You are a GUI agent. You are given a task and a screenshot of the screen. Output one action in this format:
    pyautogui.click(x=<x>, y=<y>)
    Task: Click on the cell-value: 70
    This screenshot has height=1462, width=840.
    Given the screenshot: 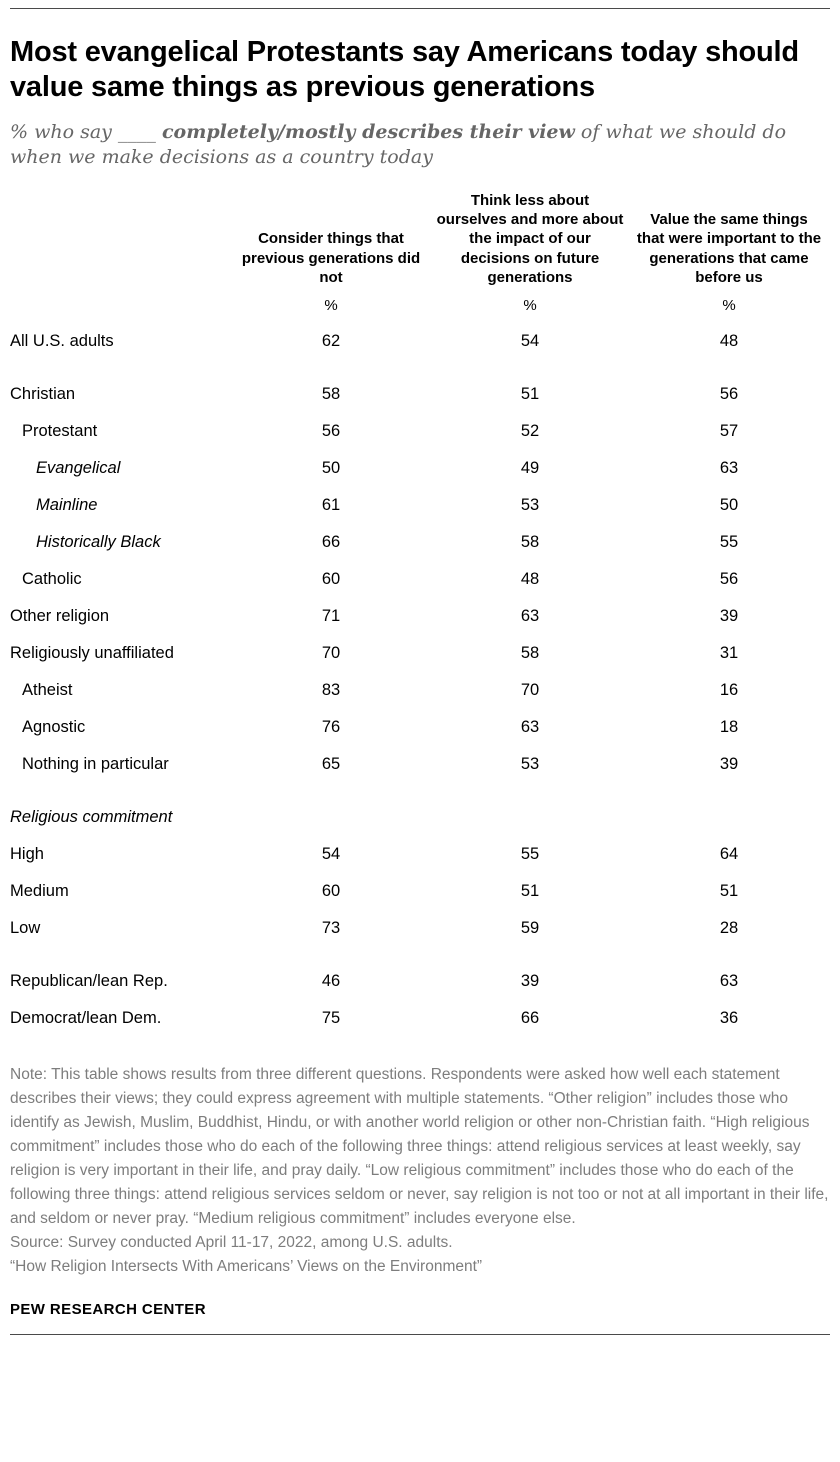 What is the action you would take?
    pyautogui.click(x=331, y=652)
    